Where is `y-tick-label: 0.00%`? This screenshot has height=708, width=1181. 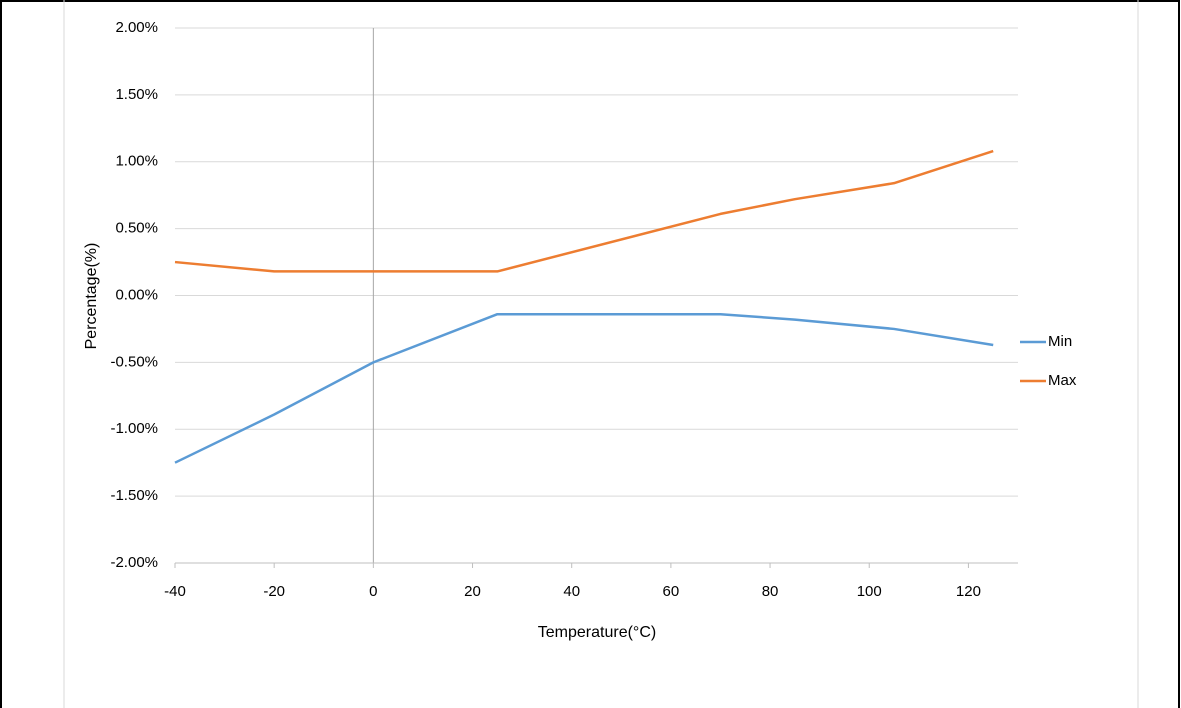 y-tick-label: 0.00% is located at coordinates (136, 294).